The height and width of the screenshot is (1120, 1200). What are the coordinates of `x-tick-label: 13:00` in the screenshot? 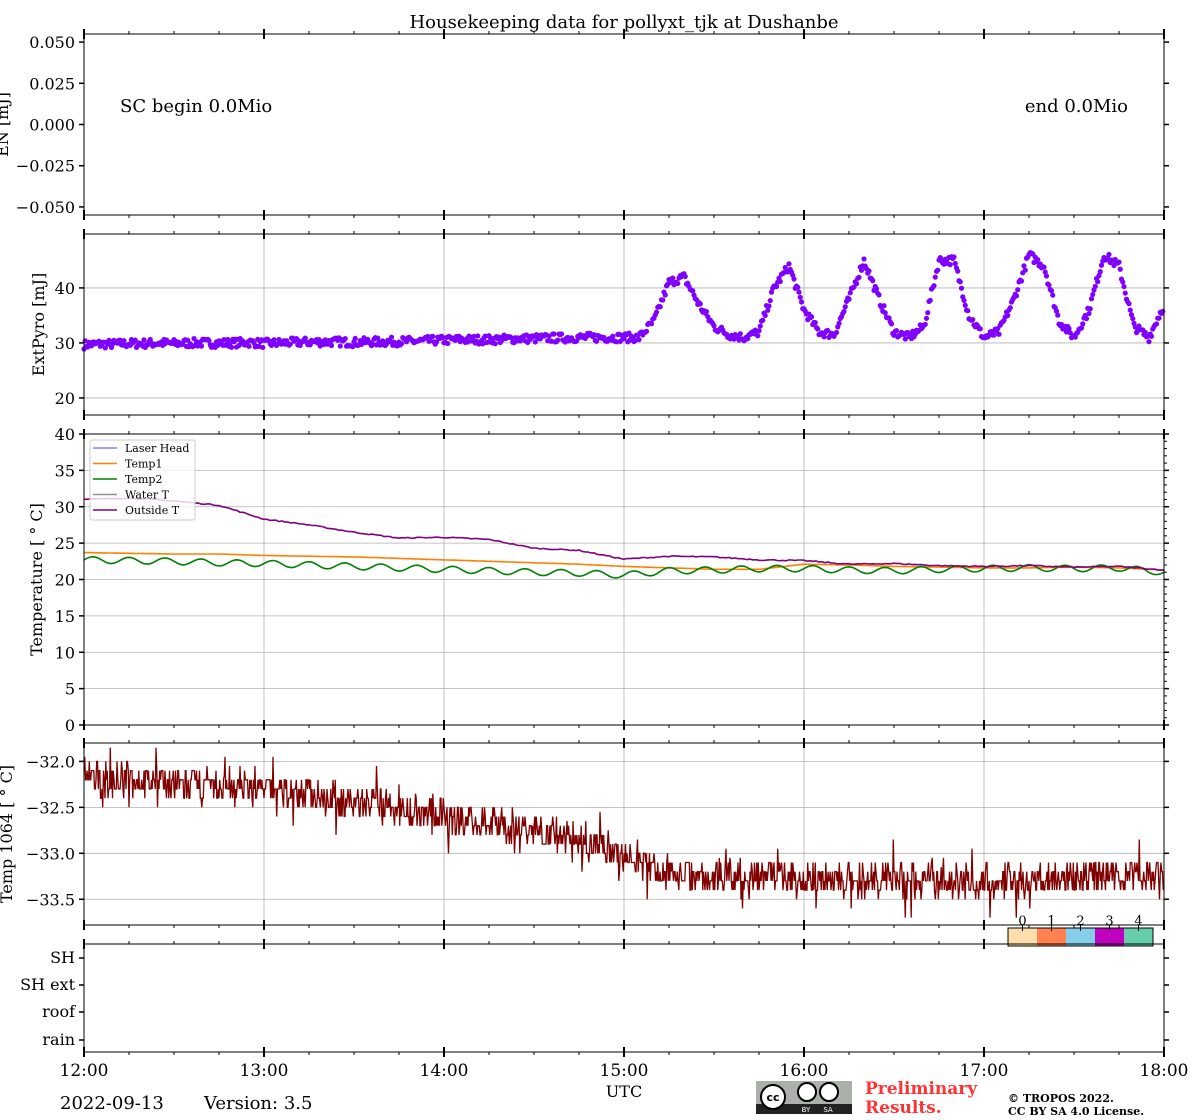 It's located at (264, 1071).